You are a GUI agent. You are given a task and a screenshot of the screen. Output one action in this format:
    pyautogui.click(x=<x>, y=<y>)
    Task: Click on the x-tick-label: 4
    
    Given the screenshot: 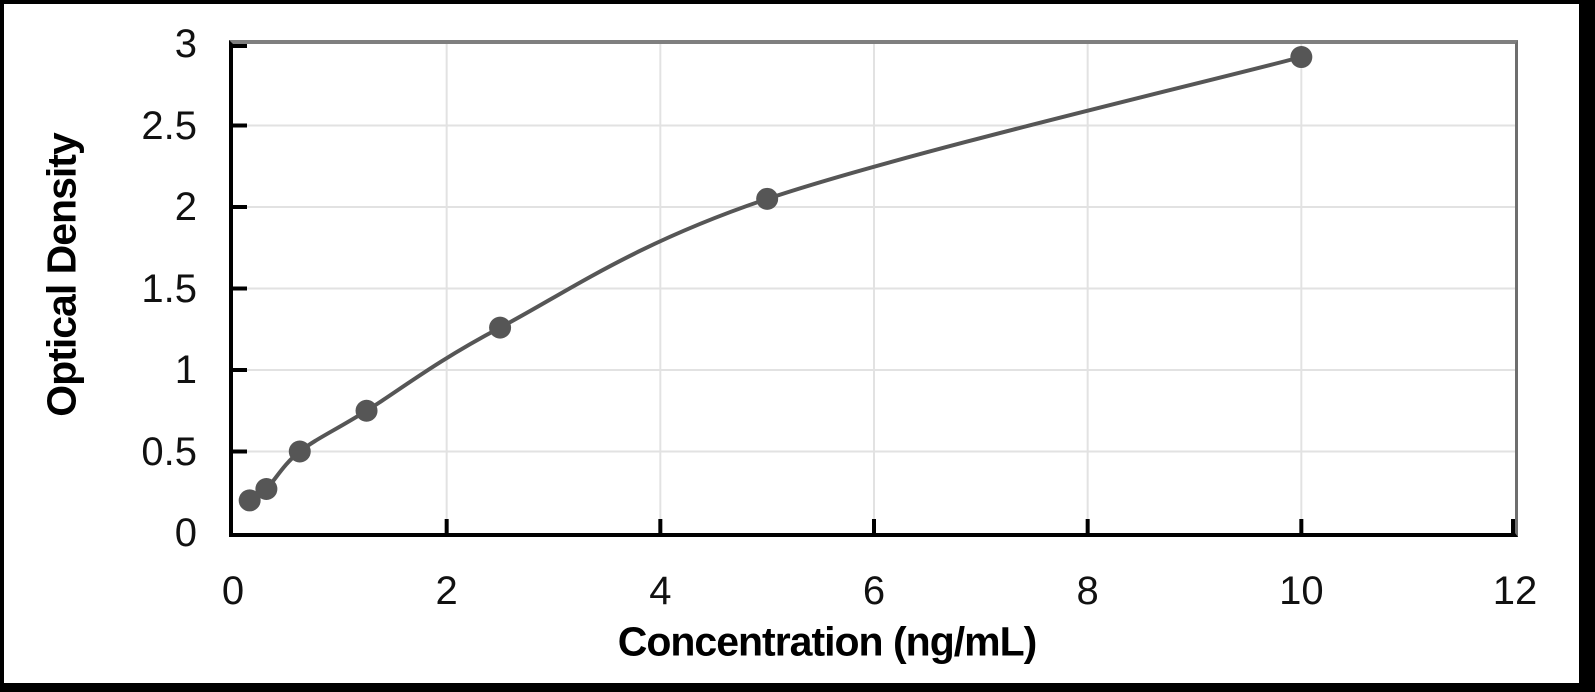 What is the action you would take?
    pyautogui.click(x=660, y=591)
    